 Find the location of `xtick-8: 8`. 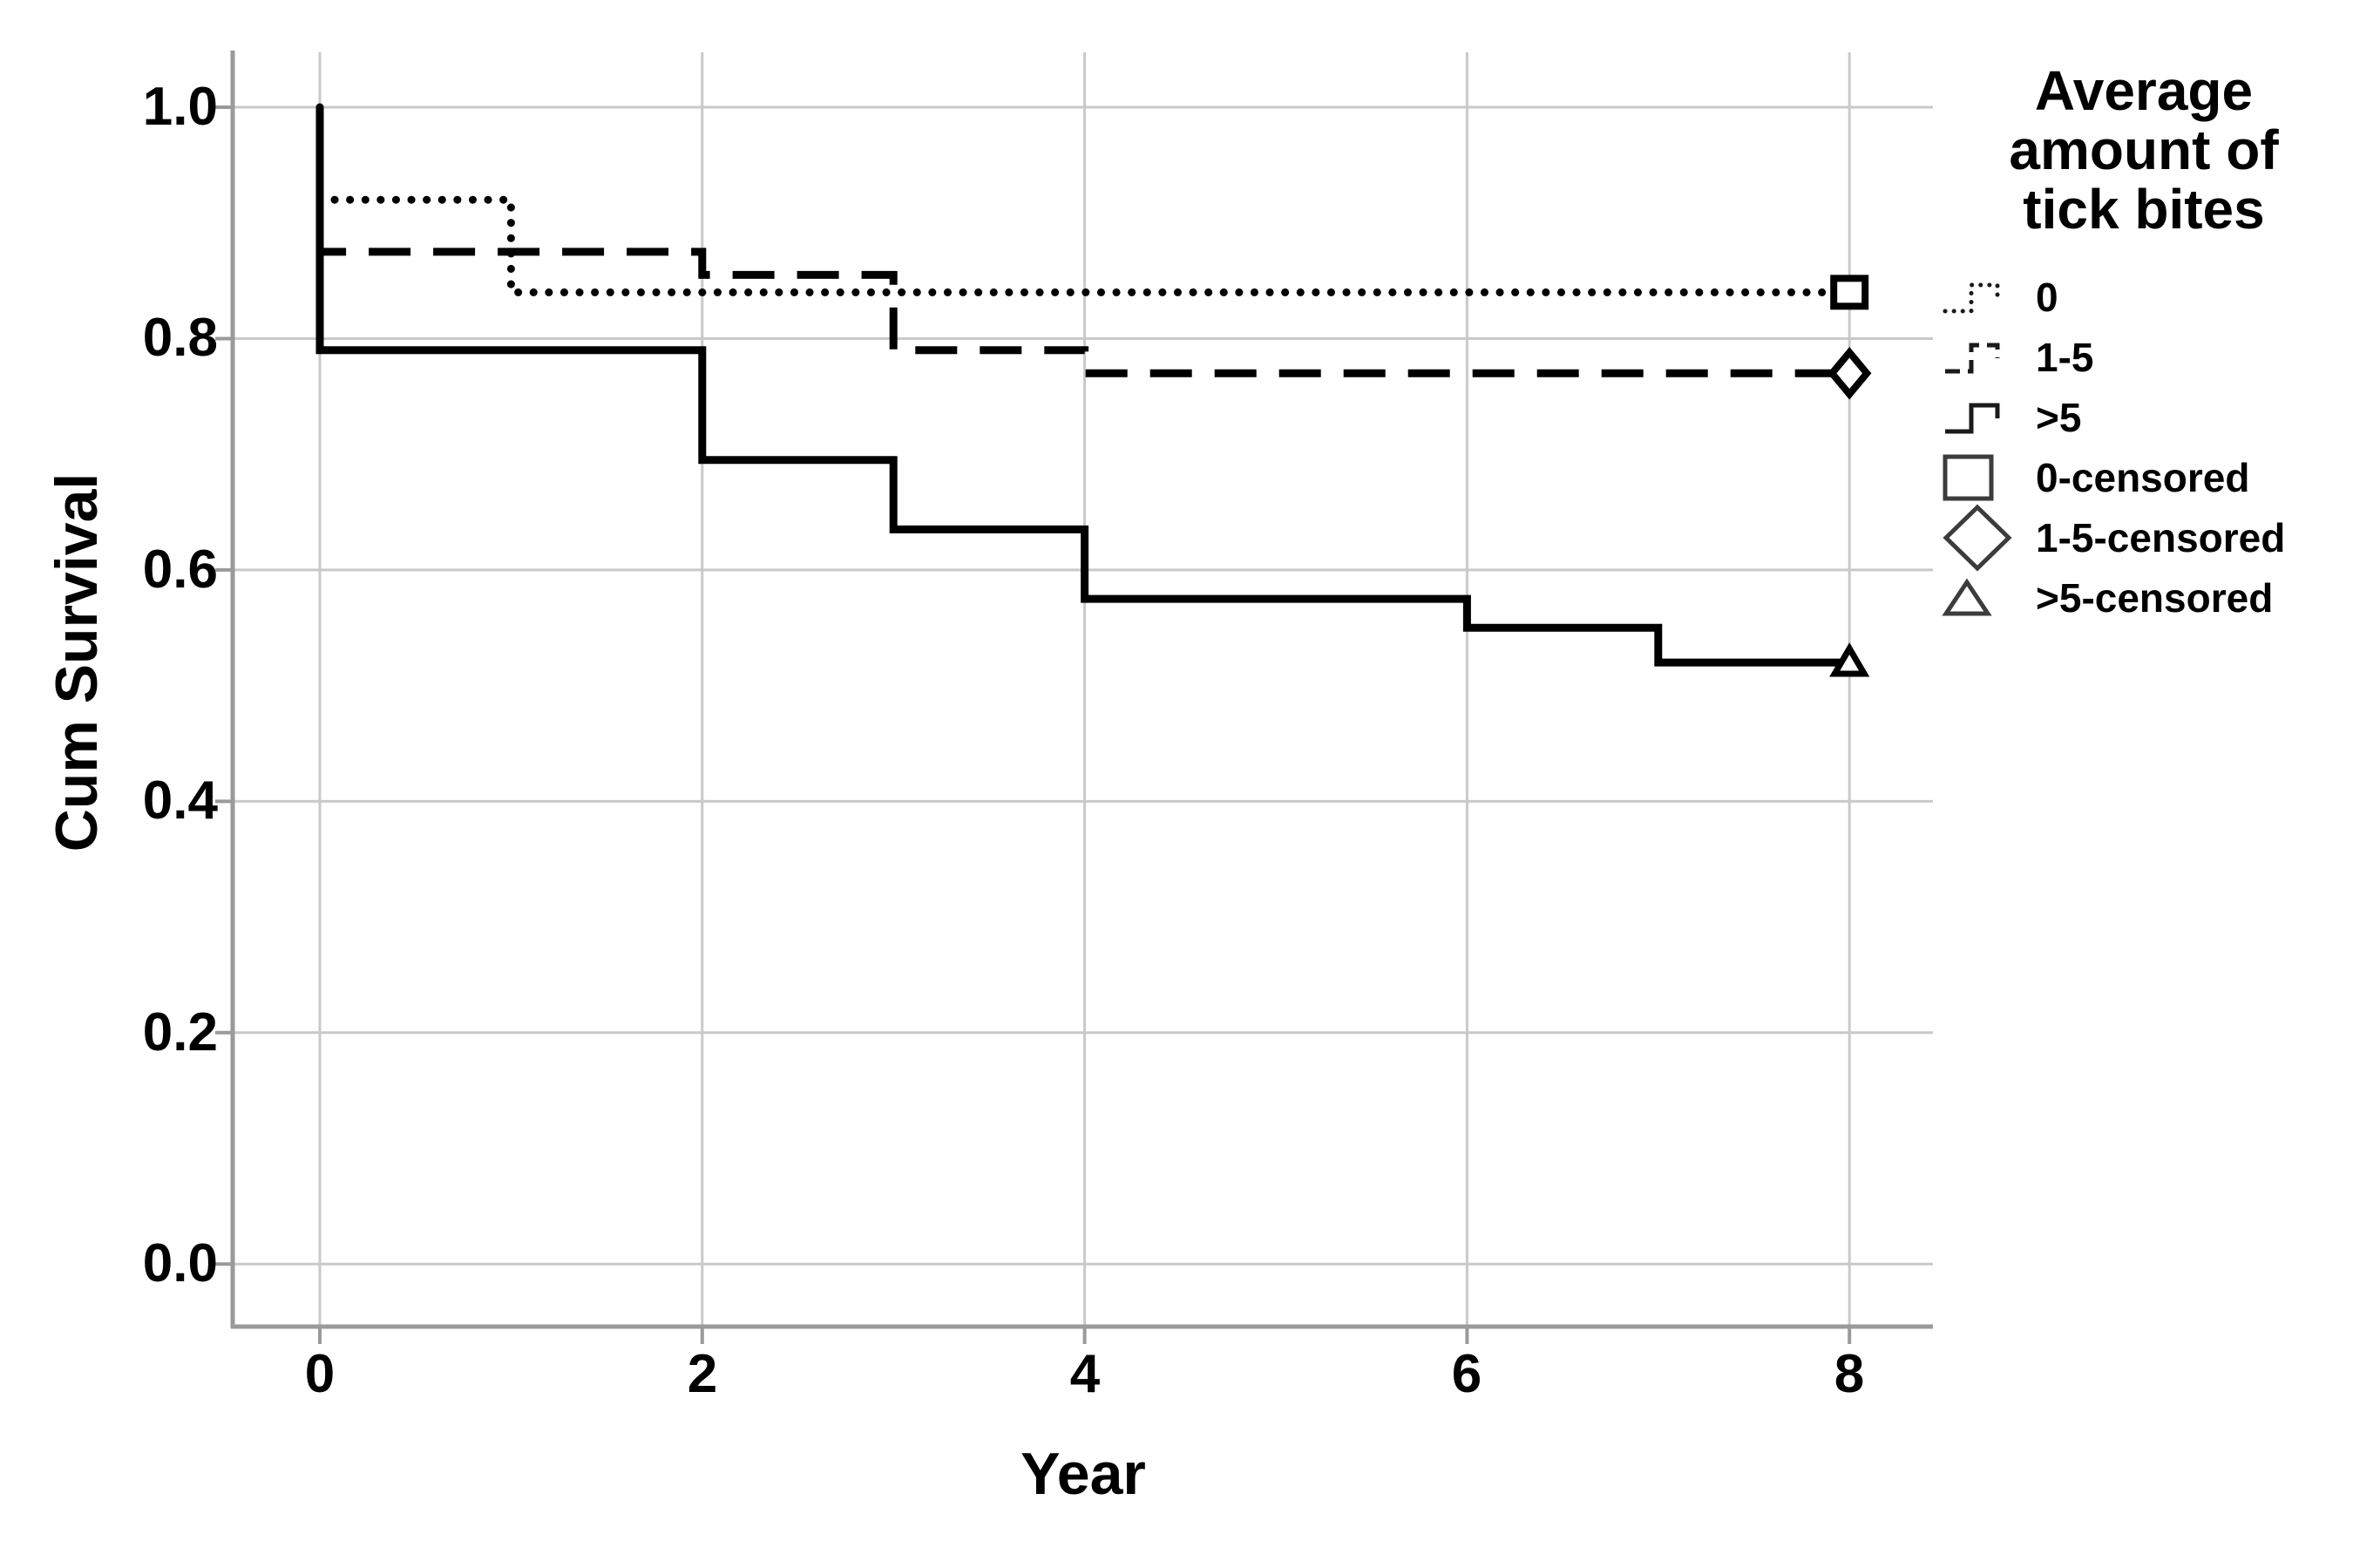

xtick-8: 8 is located at coordinates (1849, 1374).